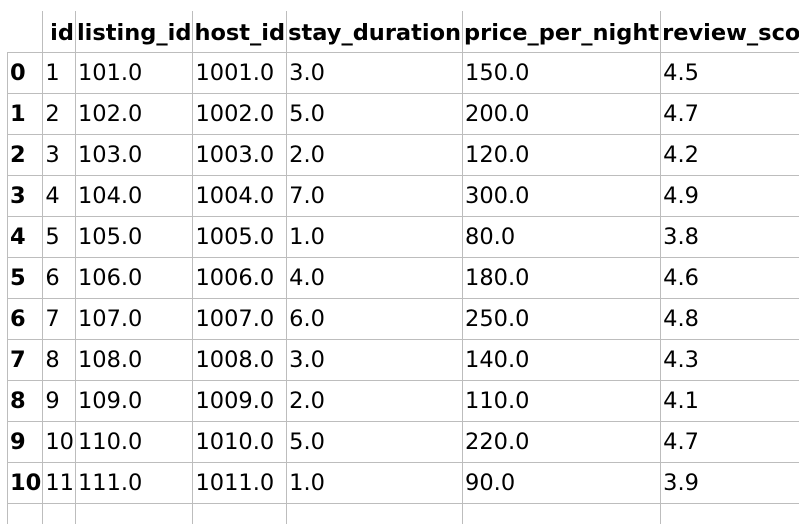 This screenshot has width=799, height=524. Describe the element at coordinates (562, 196) in the screenshot. I see `cell-price-per-night: 300.0` at that location.